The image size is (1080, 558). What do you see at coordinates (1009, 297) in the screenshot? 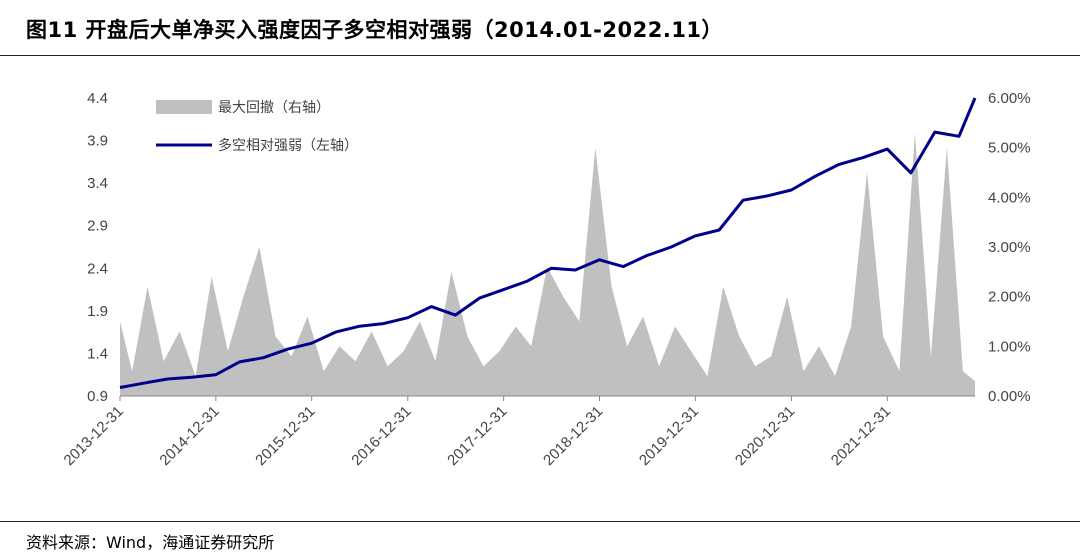
I see `y-right-tick-label-2: 2.00%` at bounding box center [1009, 297].